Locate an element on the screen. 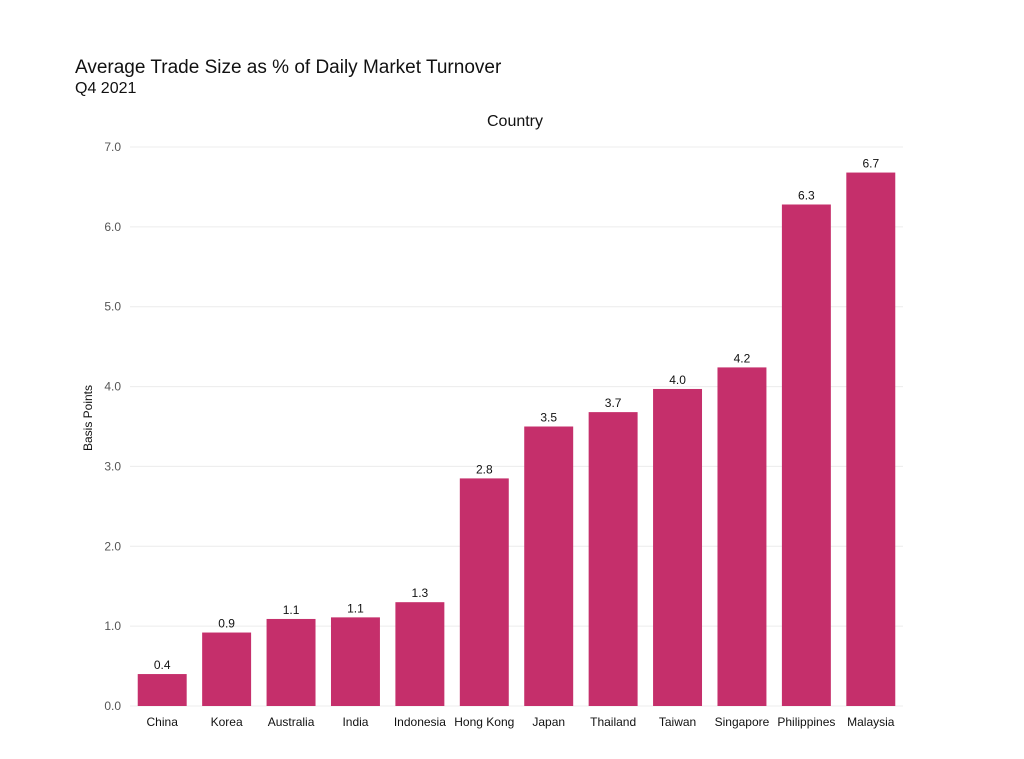 Image resolution: width=1024 pixels, height=759 pixels. bar-japan is located at coordinates (549, 566).